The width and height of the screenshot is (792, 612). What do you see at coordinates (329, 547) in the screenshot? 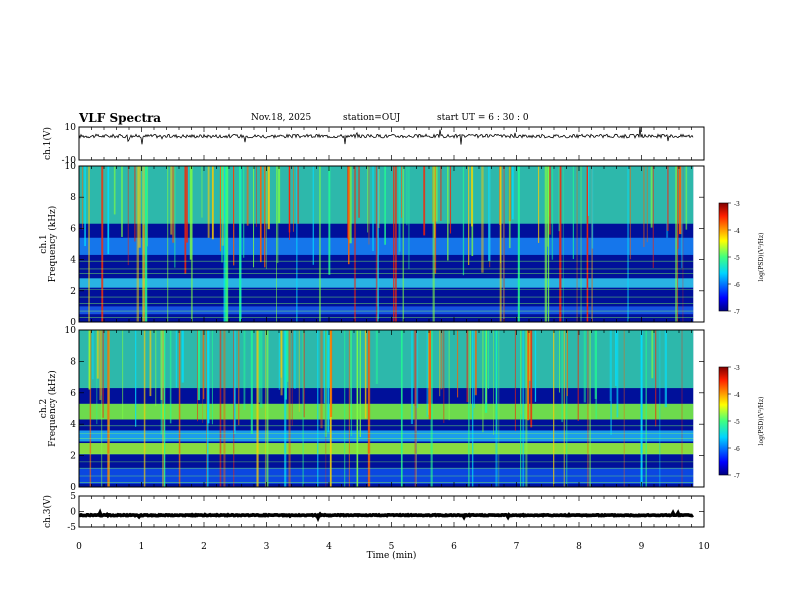
I see `x-tick-label: 4` at bounding box center [329, 547].